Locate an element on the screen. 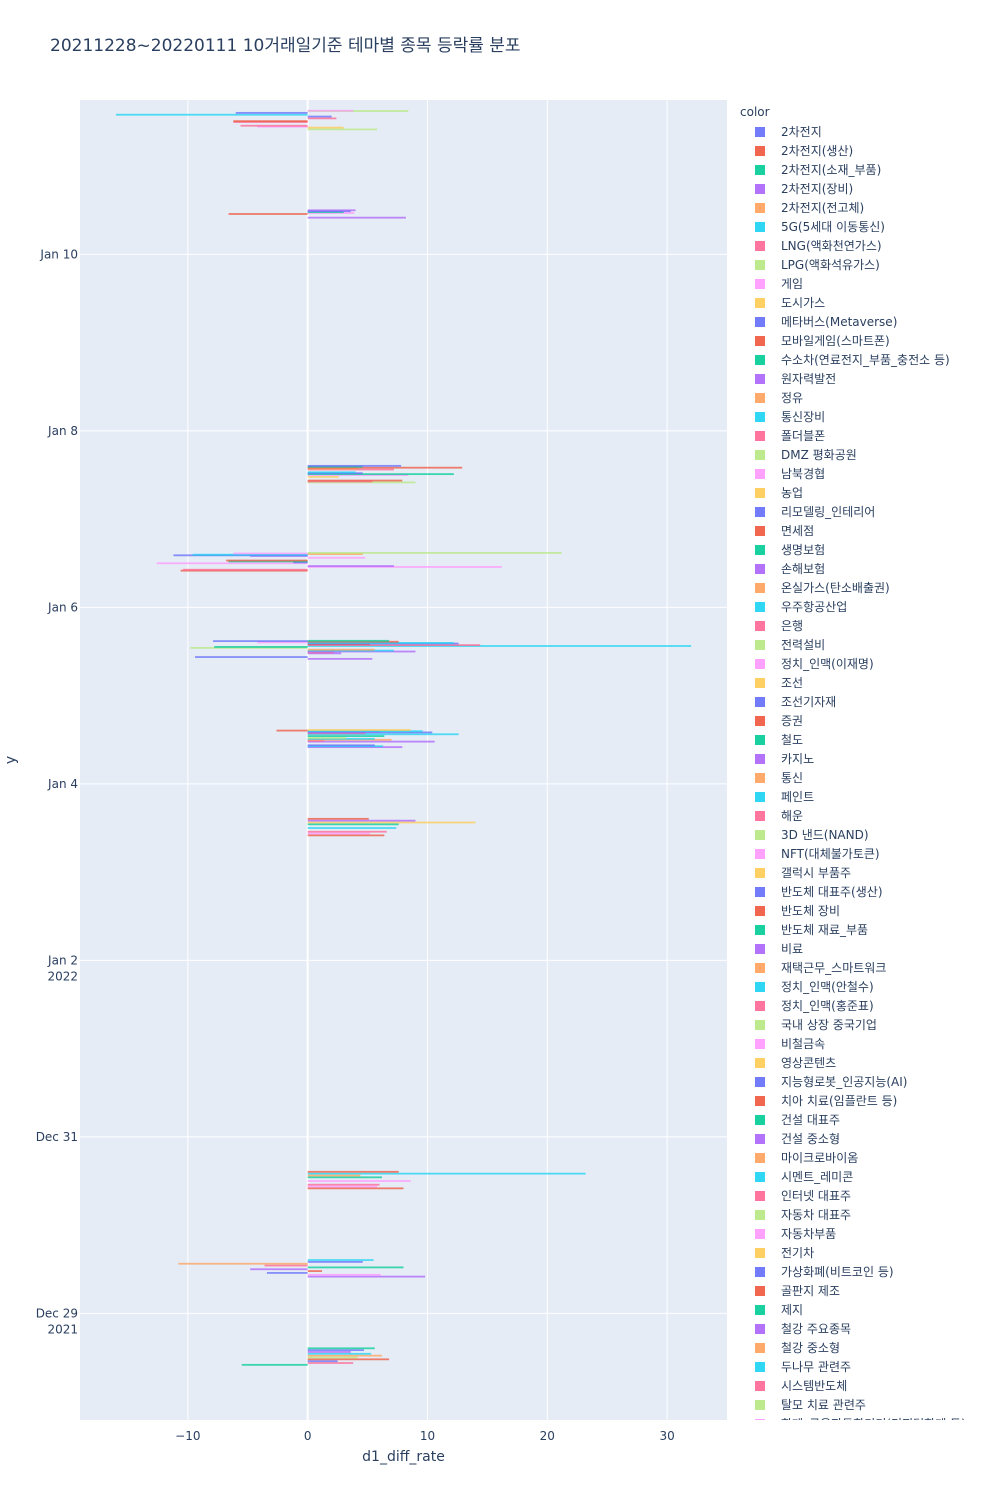 The height and width of the screenshot is (1500, 1000). legend-item: 은행 is located at coordinates (869, 625).